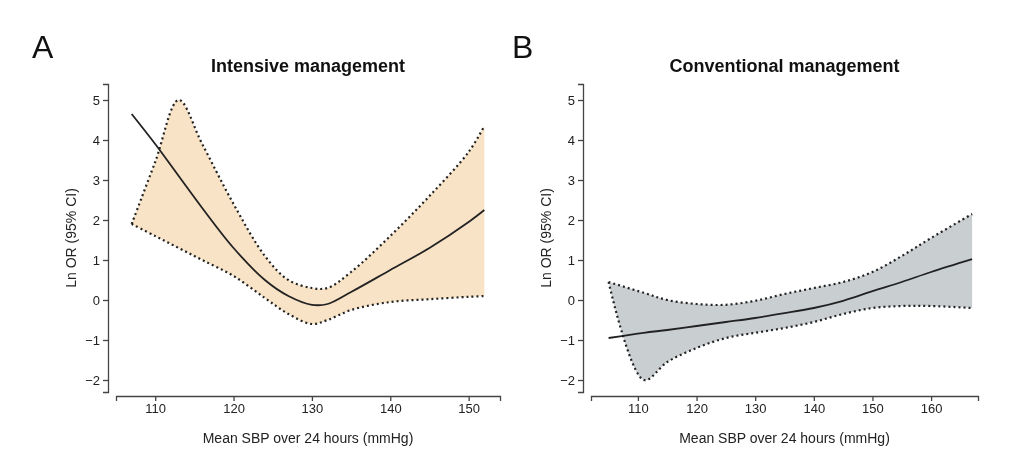 The image size is (1010, 455). I want to click on text: A, so click(43, 47).